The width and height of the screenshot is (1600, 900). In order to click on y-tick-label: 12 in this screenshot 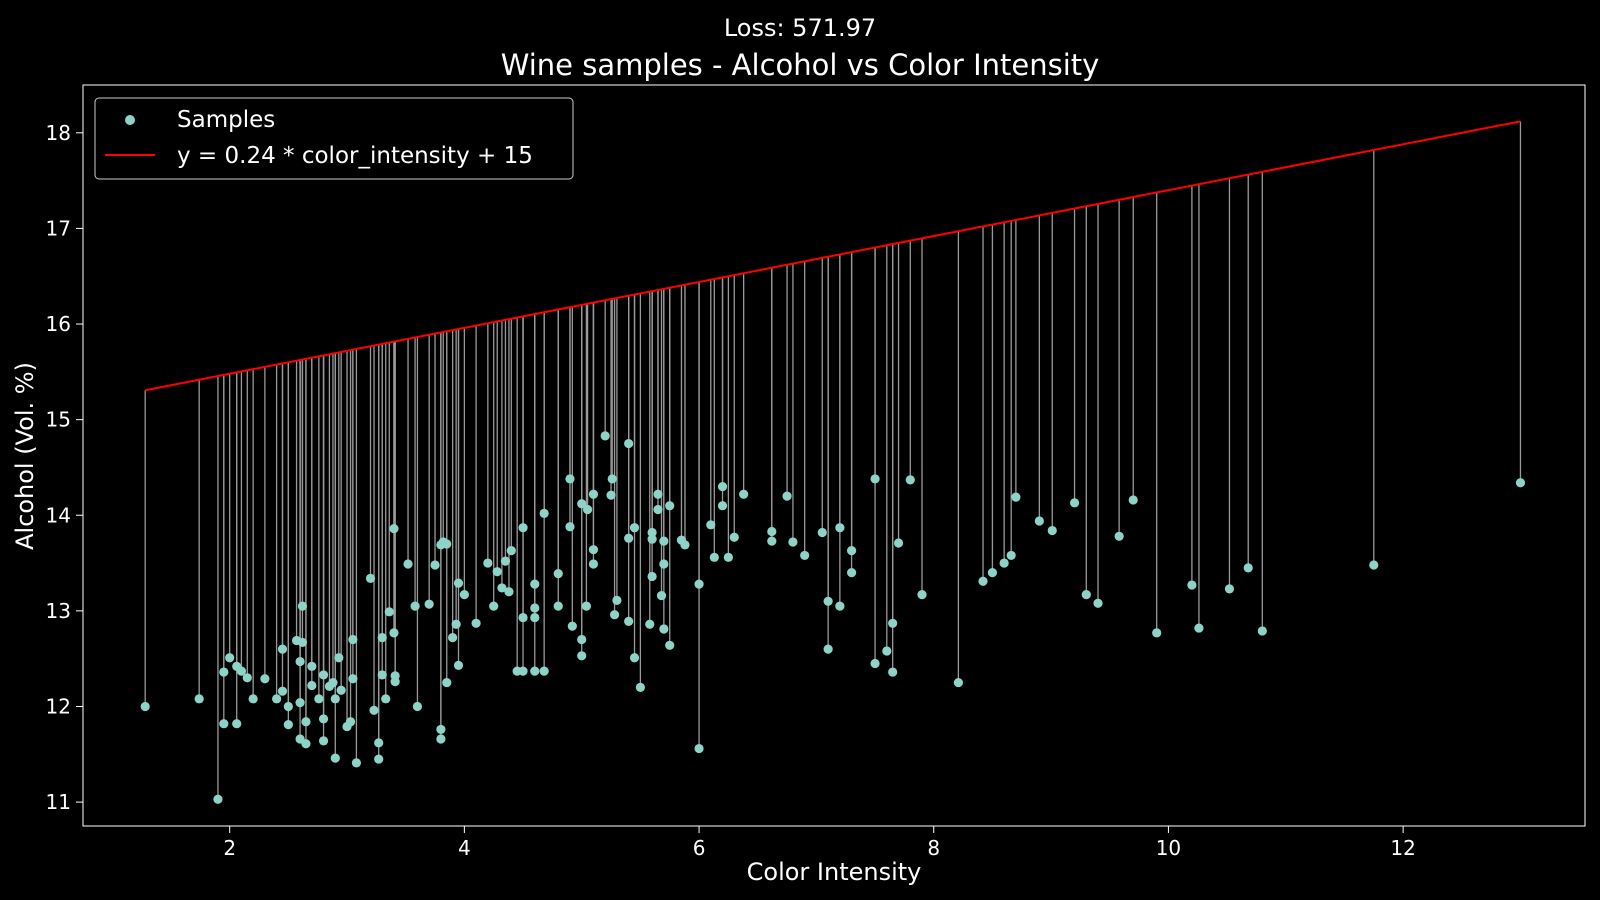, I will do `click(58, 706)`.